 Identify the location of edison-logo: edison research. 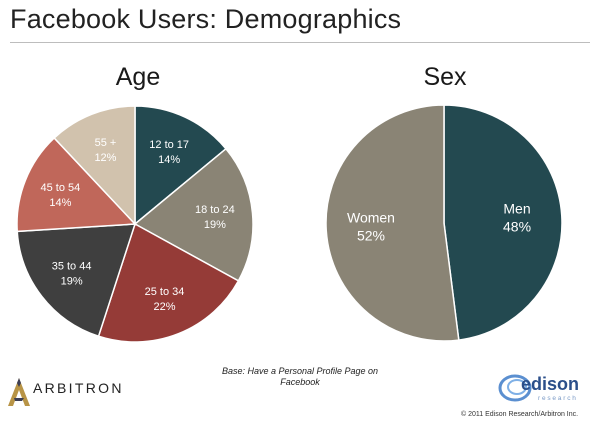
(542, 388).